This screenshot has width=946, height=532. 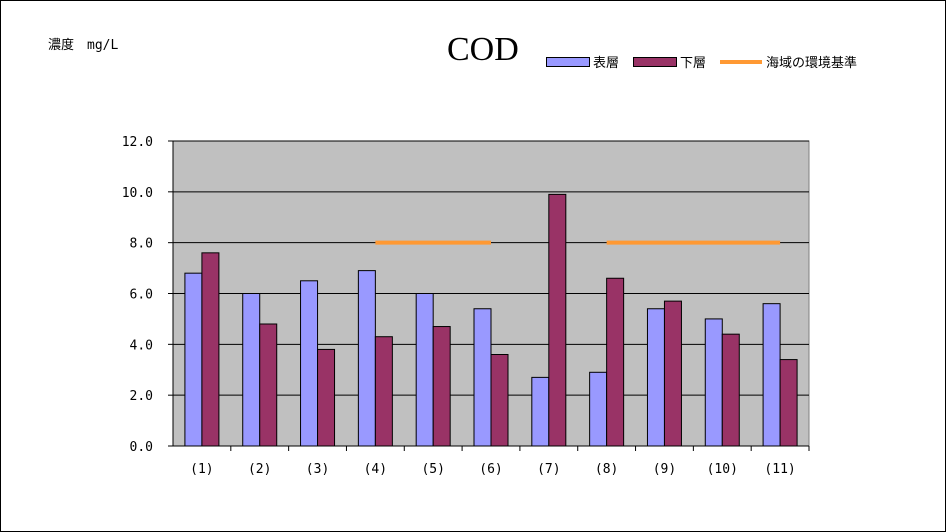 I want to click on y-axis-unit-label: 濃度 mg/L, so click(x=83, y=45).